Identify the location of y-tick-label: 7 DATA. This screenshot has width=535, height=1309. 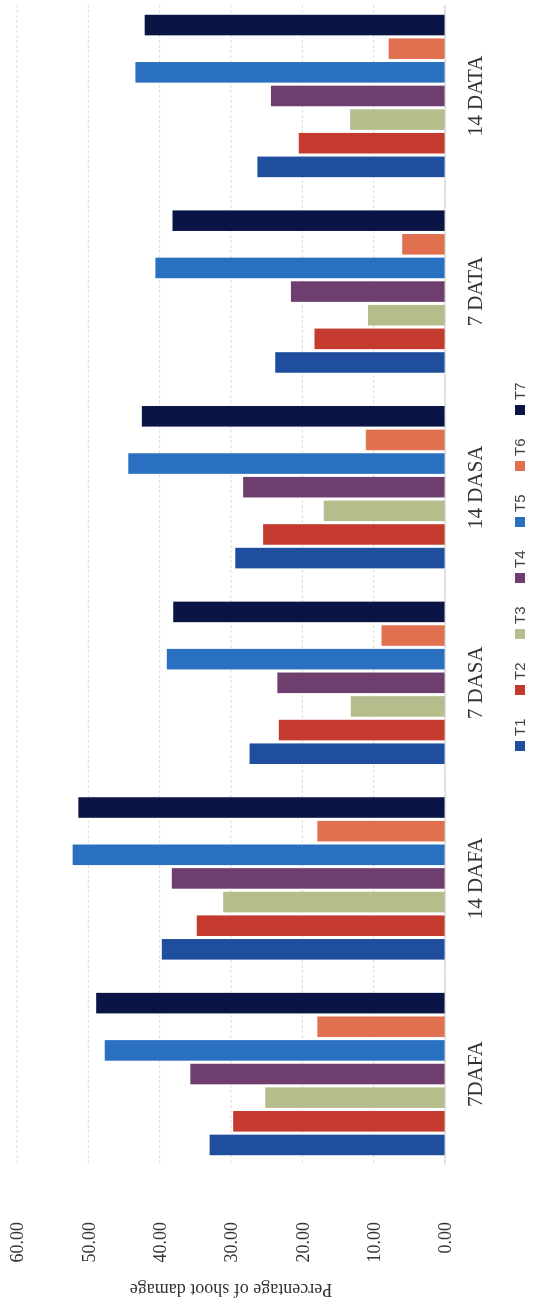
(475, 291).